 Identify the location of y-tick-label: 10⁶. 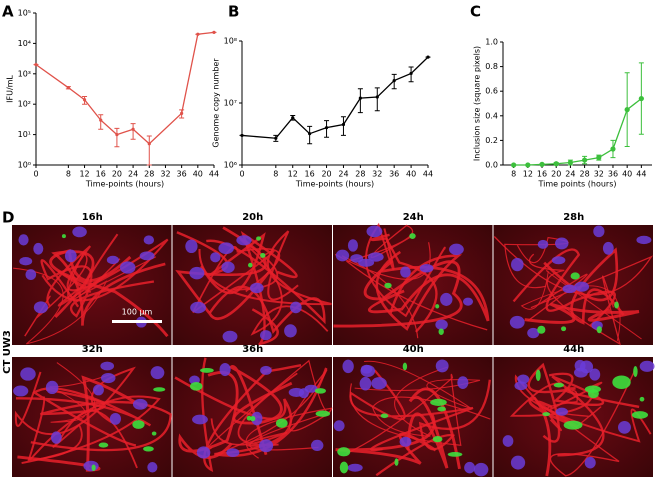
(230, 165).